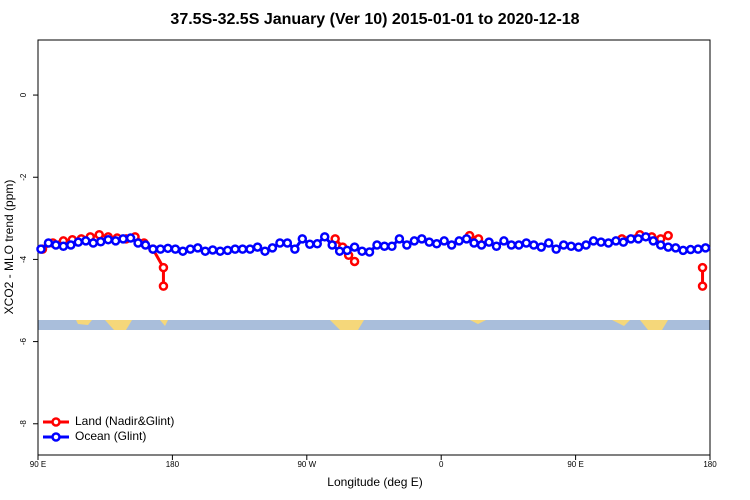 The height and width of the screenshot is (500, 750). Describe the element at coordinates (124, 421) in the screenshot. I see `legend-label: Land (Nadir&Glint)` at that location.